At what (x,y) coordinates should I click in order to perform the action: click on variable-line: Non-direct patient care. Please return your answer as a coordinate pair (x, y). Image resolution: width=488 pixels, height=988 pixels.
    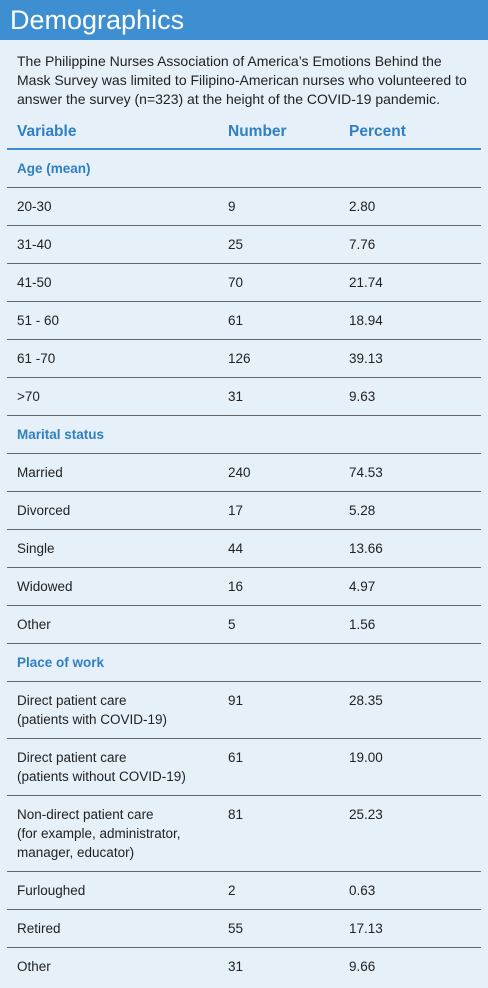
    Looking at the image, I should click on (85, 814).